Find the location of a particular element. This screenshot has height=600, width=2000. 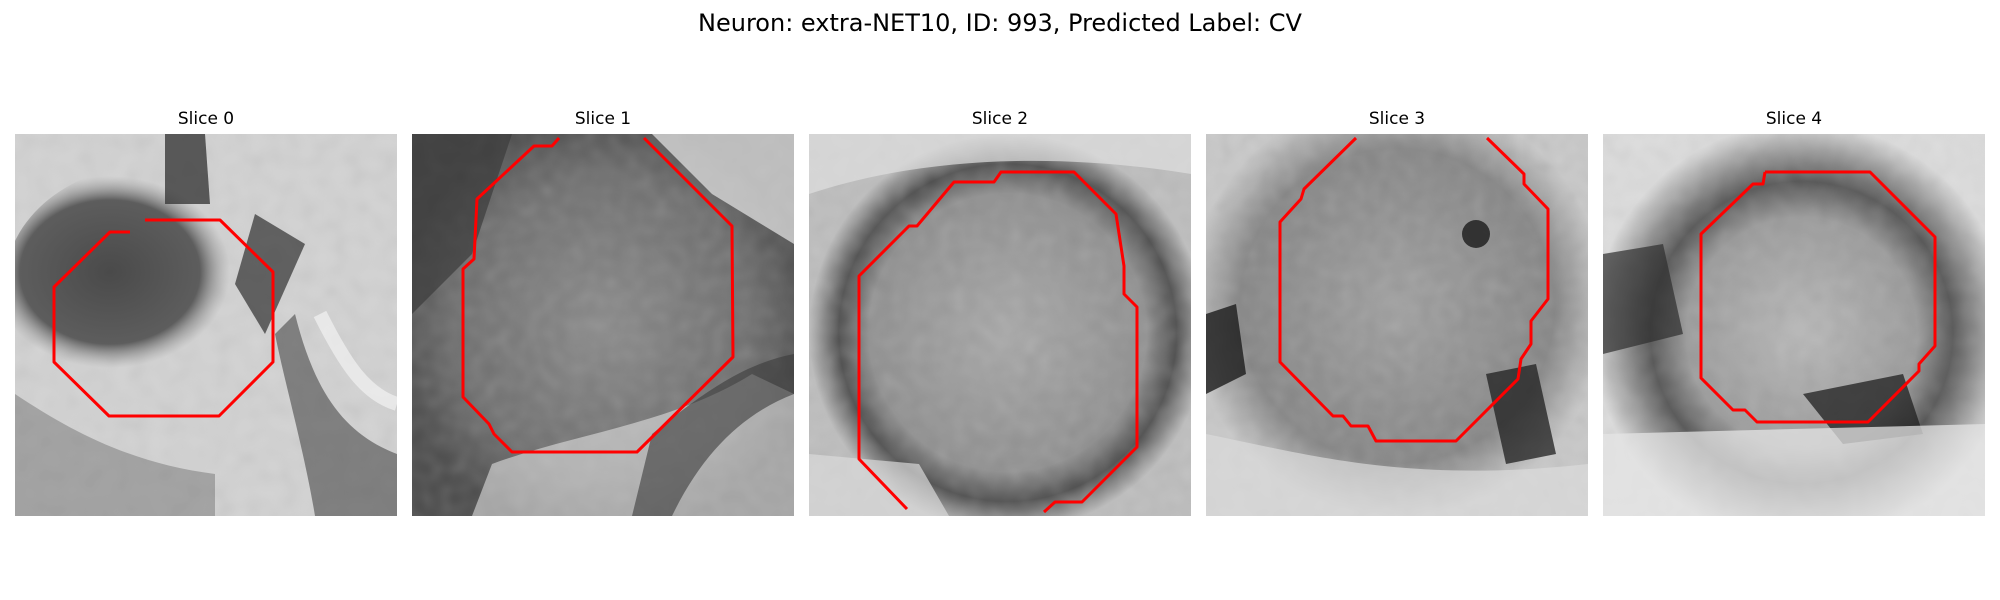

slice-4-contour is located at coordinates (1818, 297).